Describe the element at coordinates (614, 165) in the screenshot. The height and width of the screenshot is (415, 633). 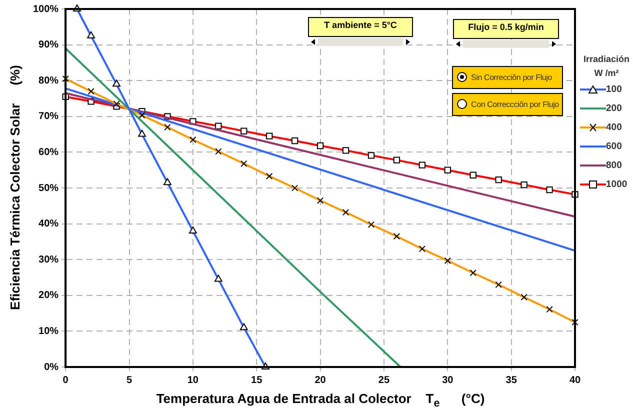
I see `legend-label: 800` at that location.